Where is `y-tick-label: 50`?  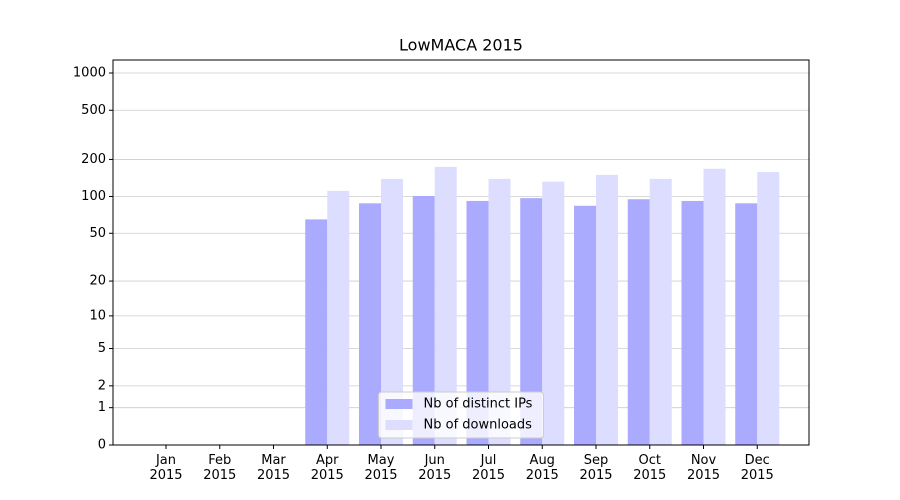 y-tick-label: 50 is located at coordinates (97, 233).